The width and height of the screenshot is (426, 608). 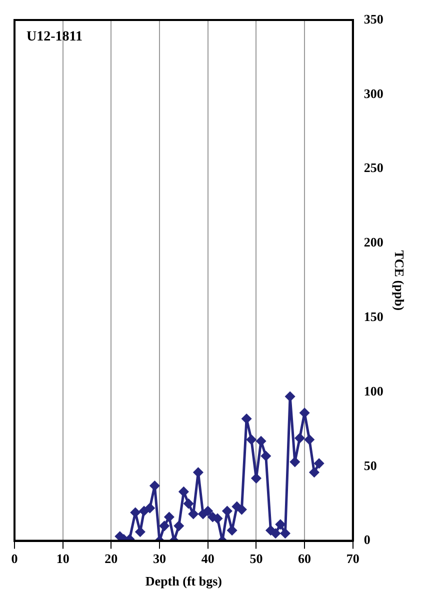 What do you see at coordinates (54, 37) in the screenshot?
I see `text: U12-1811` at bounding box center [54, 37].